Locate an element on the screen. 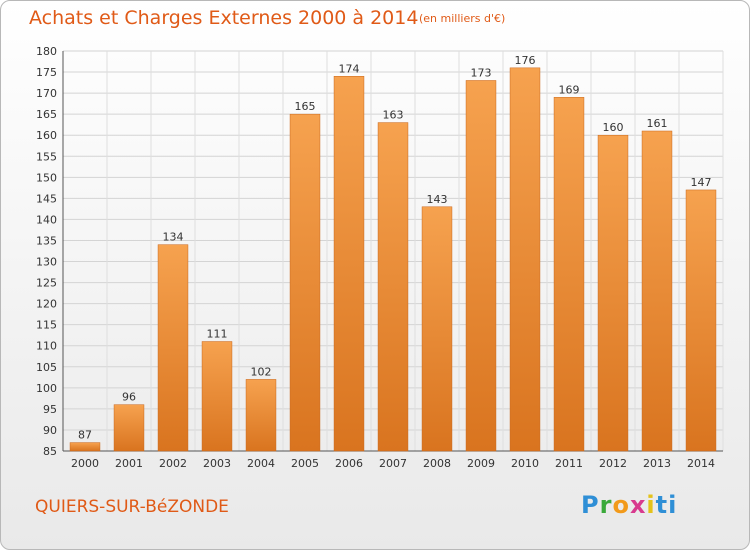  logo-letter: o is located at coordinates (621, 505).